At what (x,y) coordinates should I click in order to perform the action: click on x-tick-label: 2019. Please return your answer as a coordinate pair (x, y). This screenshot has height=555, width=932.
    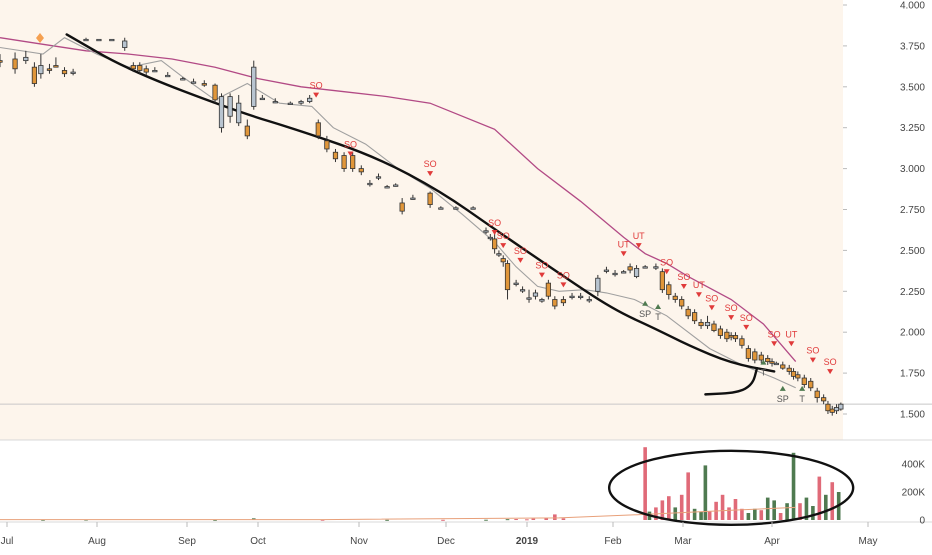
    Looking at the image, I should click on (527, 541).